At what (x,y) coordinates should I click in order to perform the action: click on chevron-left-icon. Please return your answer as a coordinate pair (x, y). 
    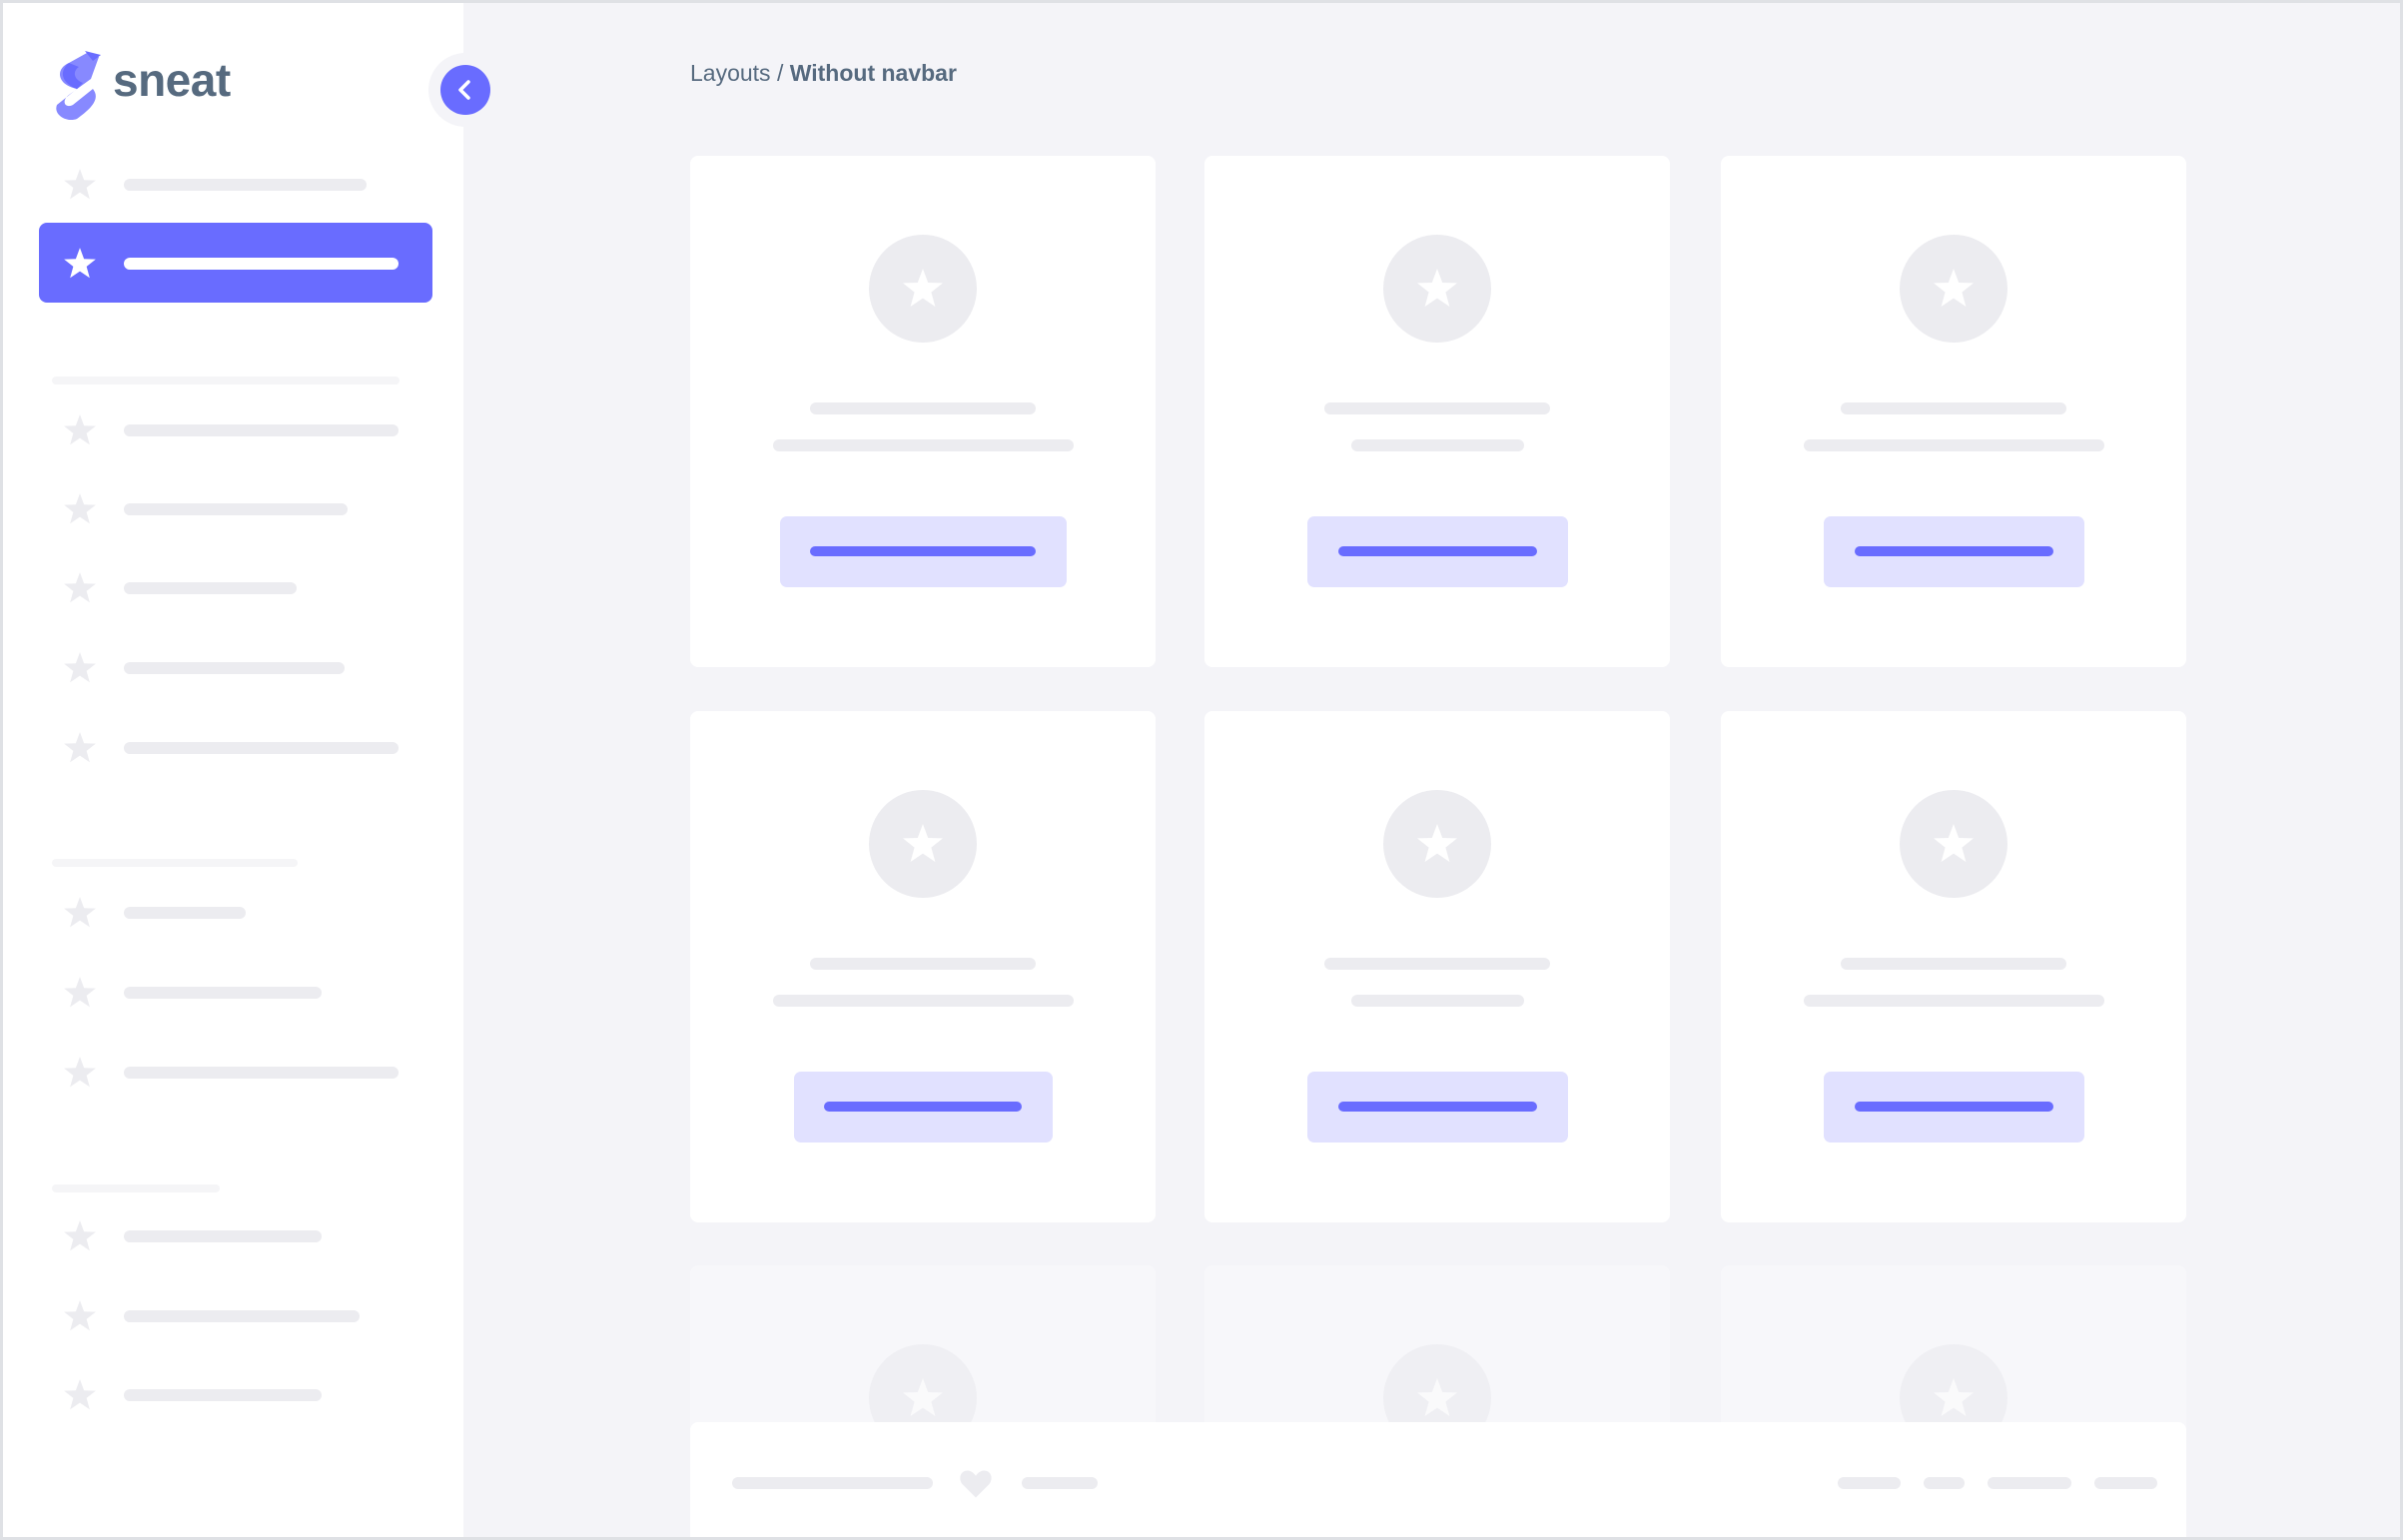
    Looking at the image, I should click on (464, 90).